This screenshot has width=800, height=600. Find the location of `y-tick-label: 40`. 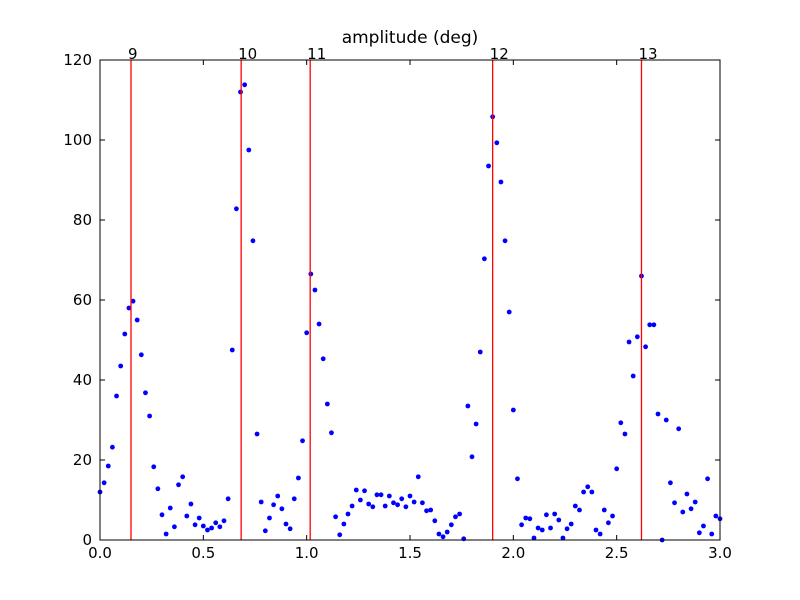

y-tick-label: 40 is located at coordinates (82, 380).